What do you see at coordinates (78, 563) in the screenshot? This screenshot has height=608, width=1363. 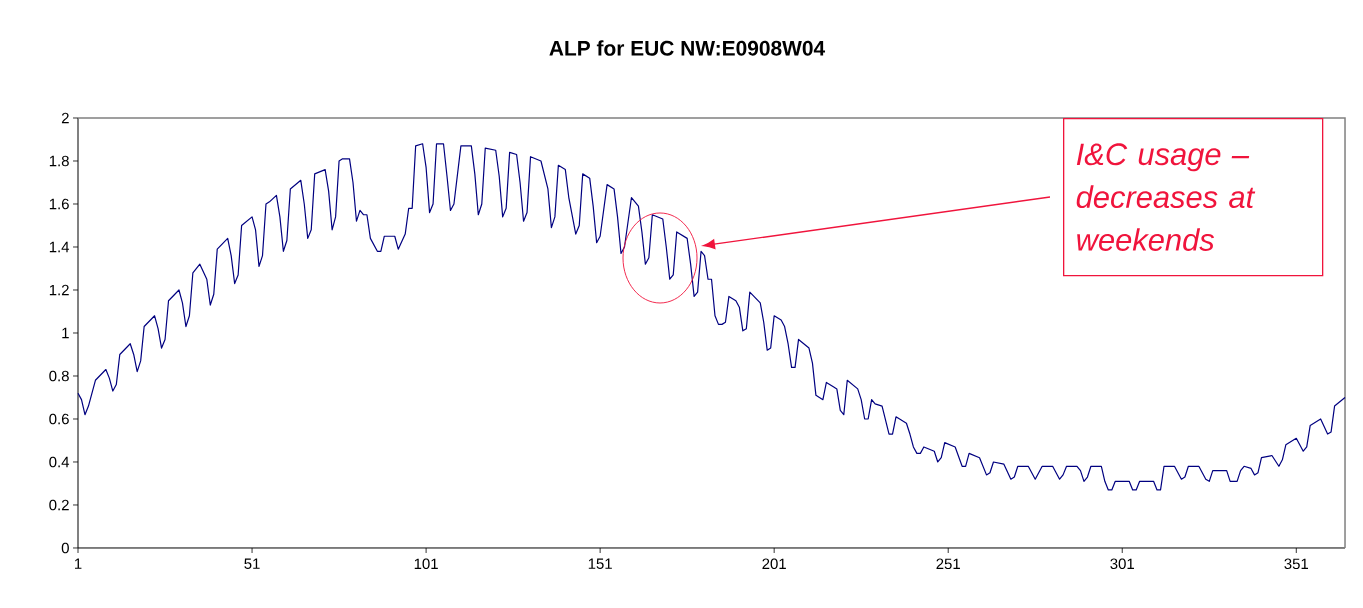 I see `x-tick-label: 1` at bounding box center [78, 563].